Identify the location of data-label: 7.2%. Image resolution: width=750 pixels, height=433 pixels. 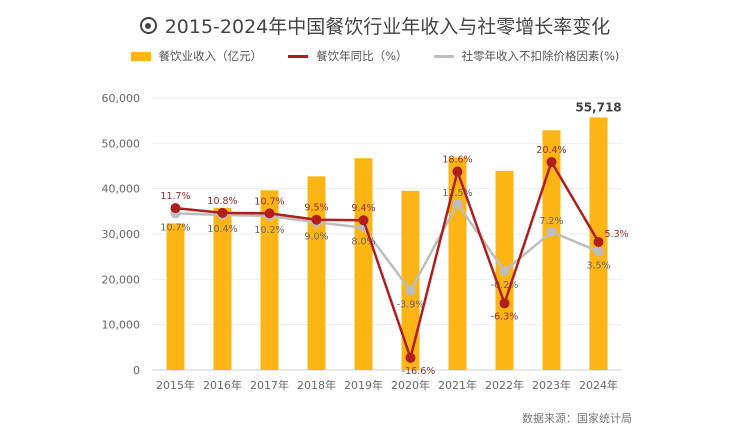
(551, 221).